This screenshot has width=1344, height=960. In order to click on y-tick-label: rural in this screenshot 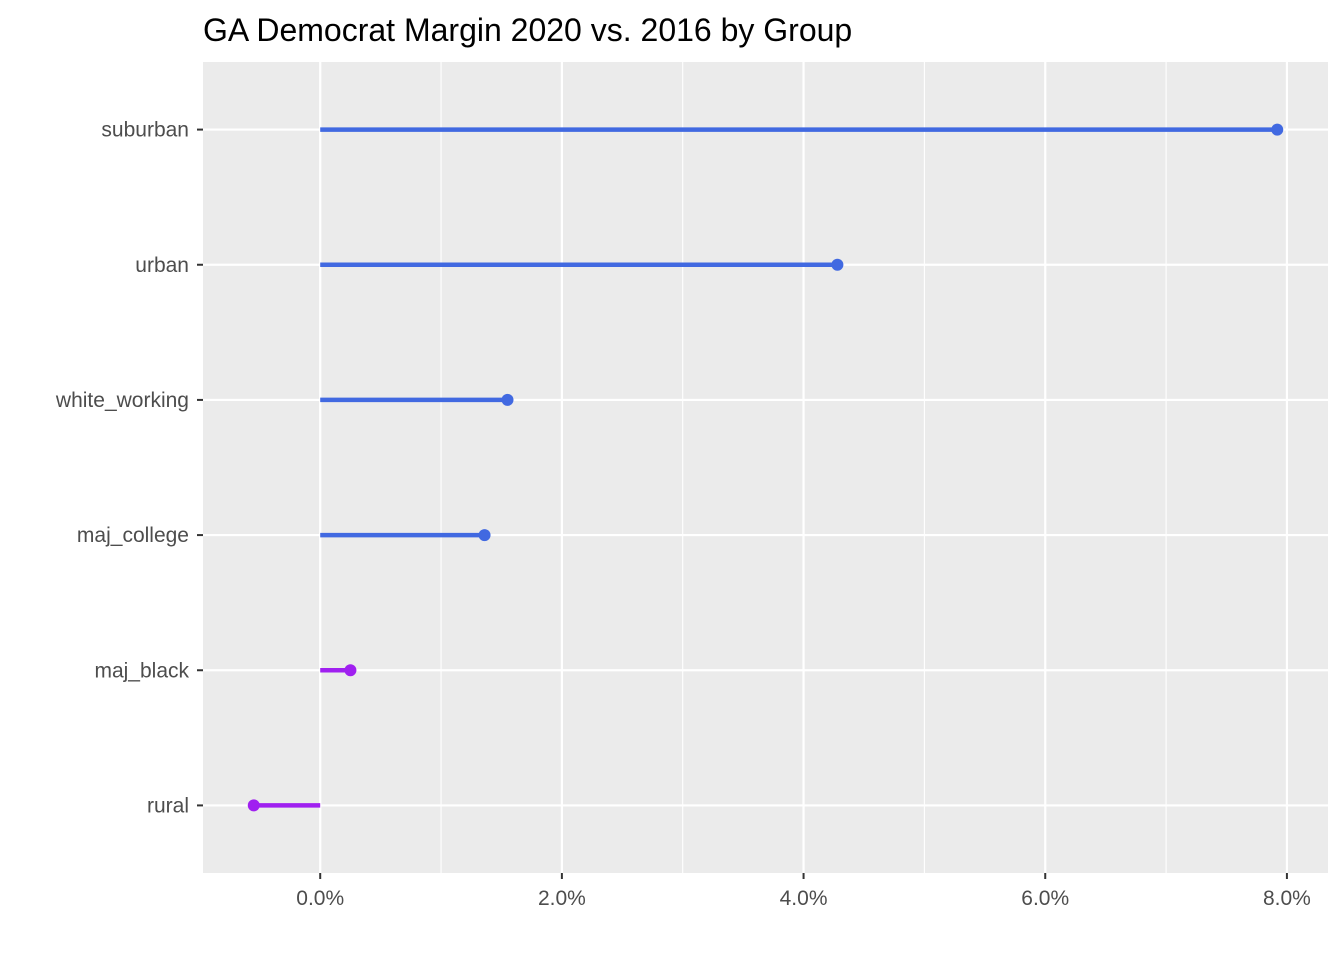, I will do `click(168, 805)`.